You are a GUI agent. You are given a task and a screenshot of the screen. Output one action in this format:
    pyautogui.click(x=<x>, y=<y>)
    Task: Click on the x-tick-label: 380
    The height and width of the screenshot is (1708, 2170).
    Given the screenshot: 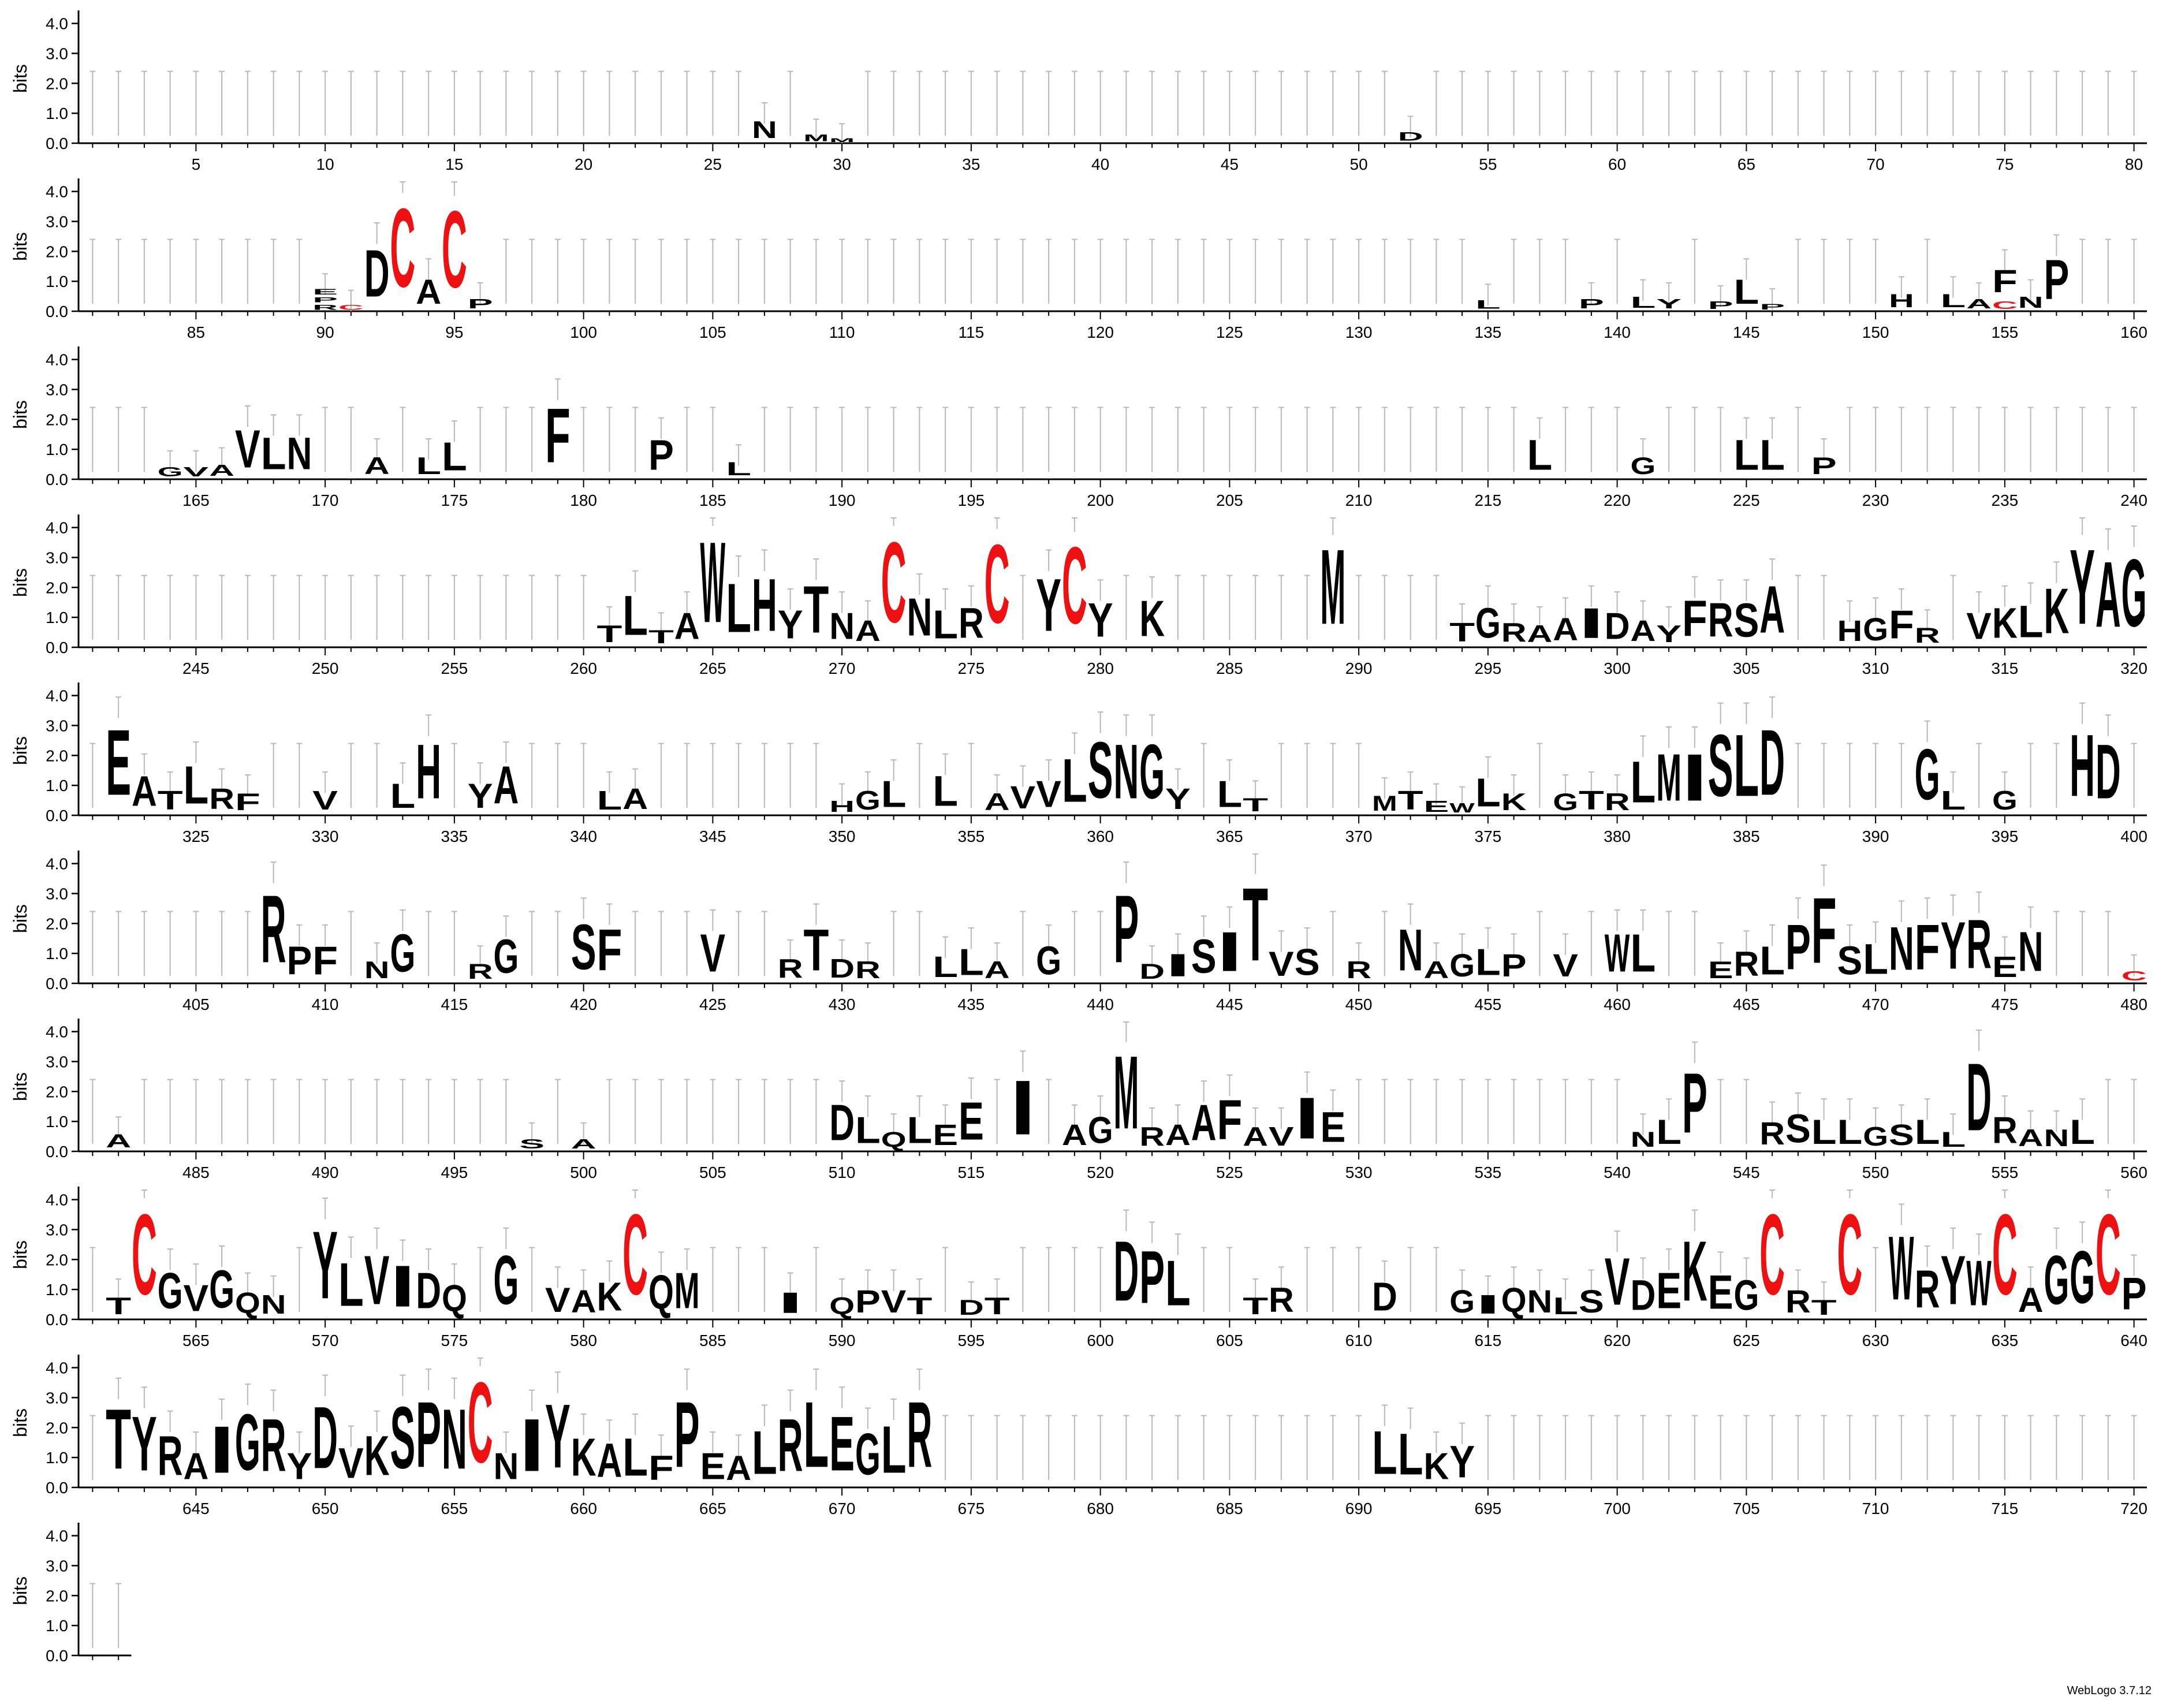 What is the action you would take?
    pyautogui.click(x=1618, y=836)
    